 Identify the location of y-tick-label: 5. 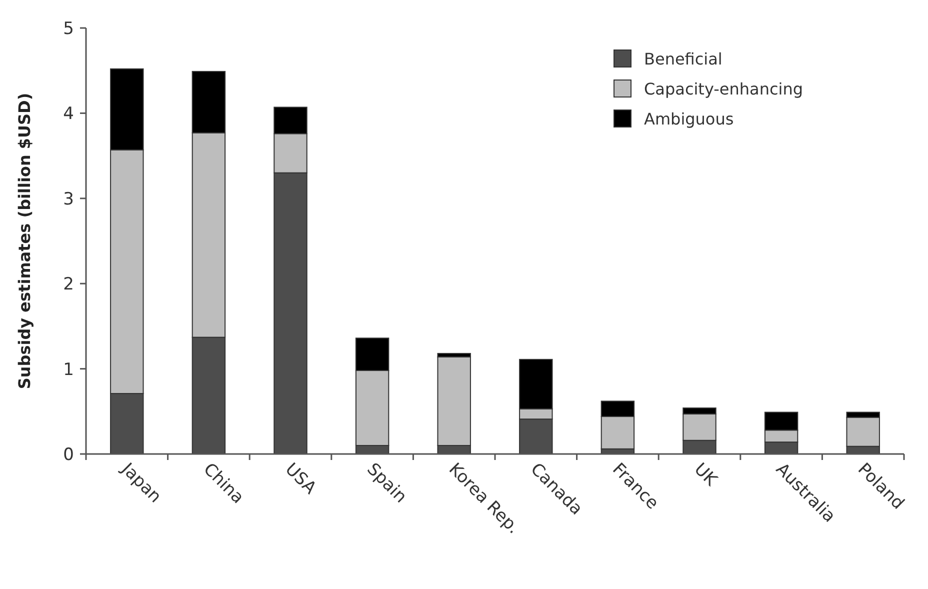
(68, 28).